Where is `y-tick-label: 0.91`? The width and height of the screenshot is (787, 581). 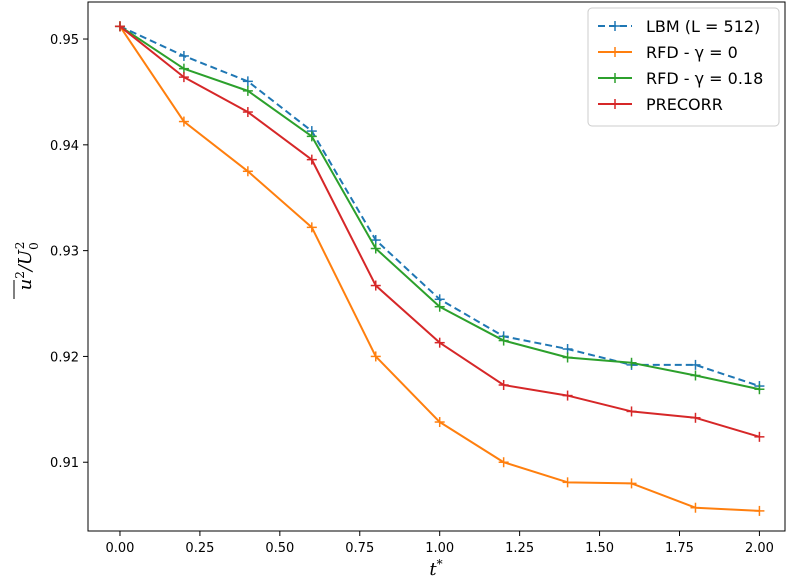 y-tick-label: 0.91 is located at coordinates (64, 463).